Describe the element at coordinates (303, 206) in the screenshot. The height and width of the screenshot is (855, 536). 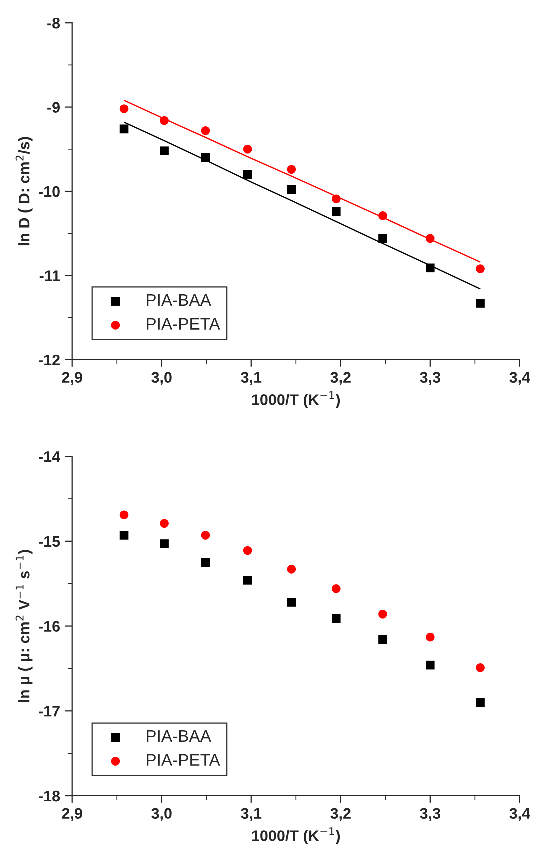
I see `line-series` at that location.